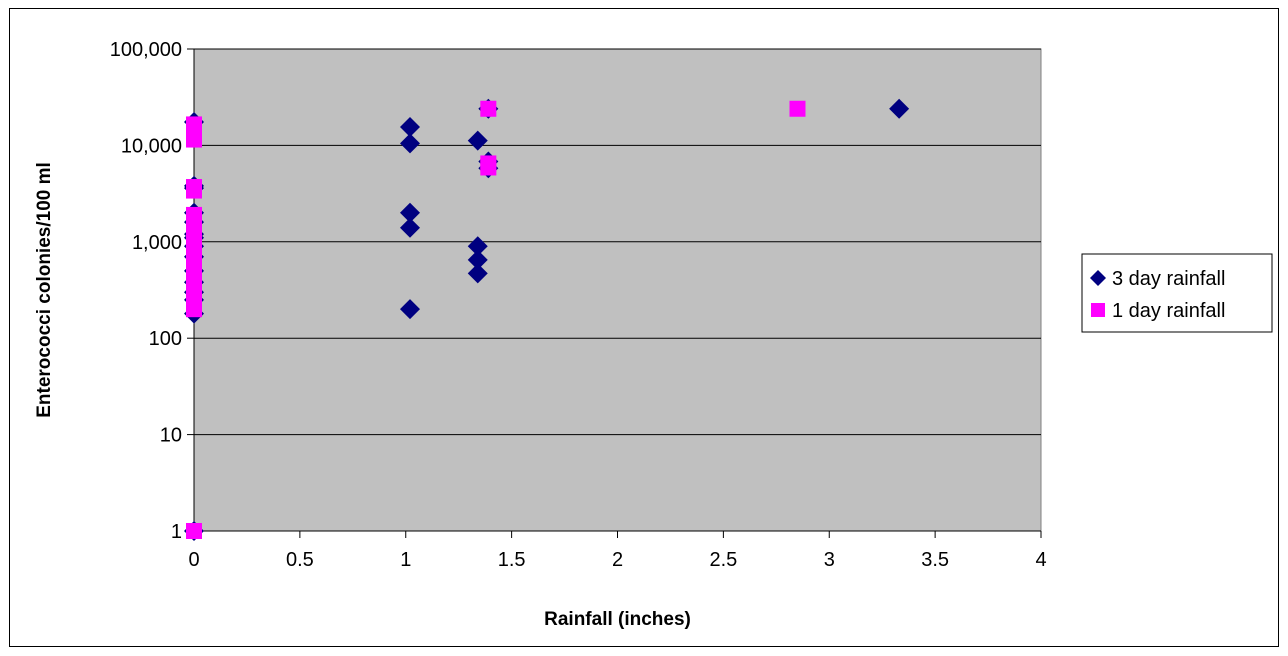  What do you see at coordinates (935, 560) in the screenshot?
I see `x-tick-label: 3.5` at bounding box center [935, 560].